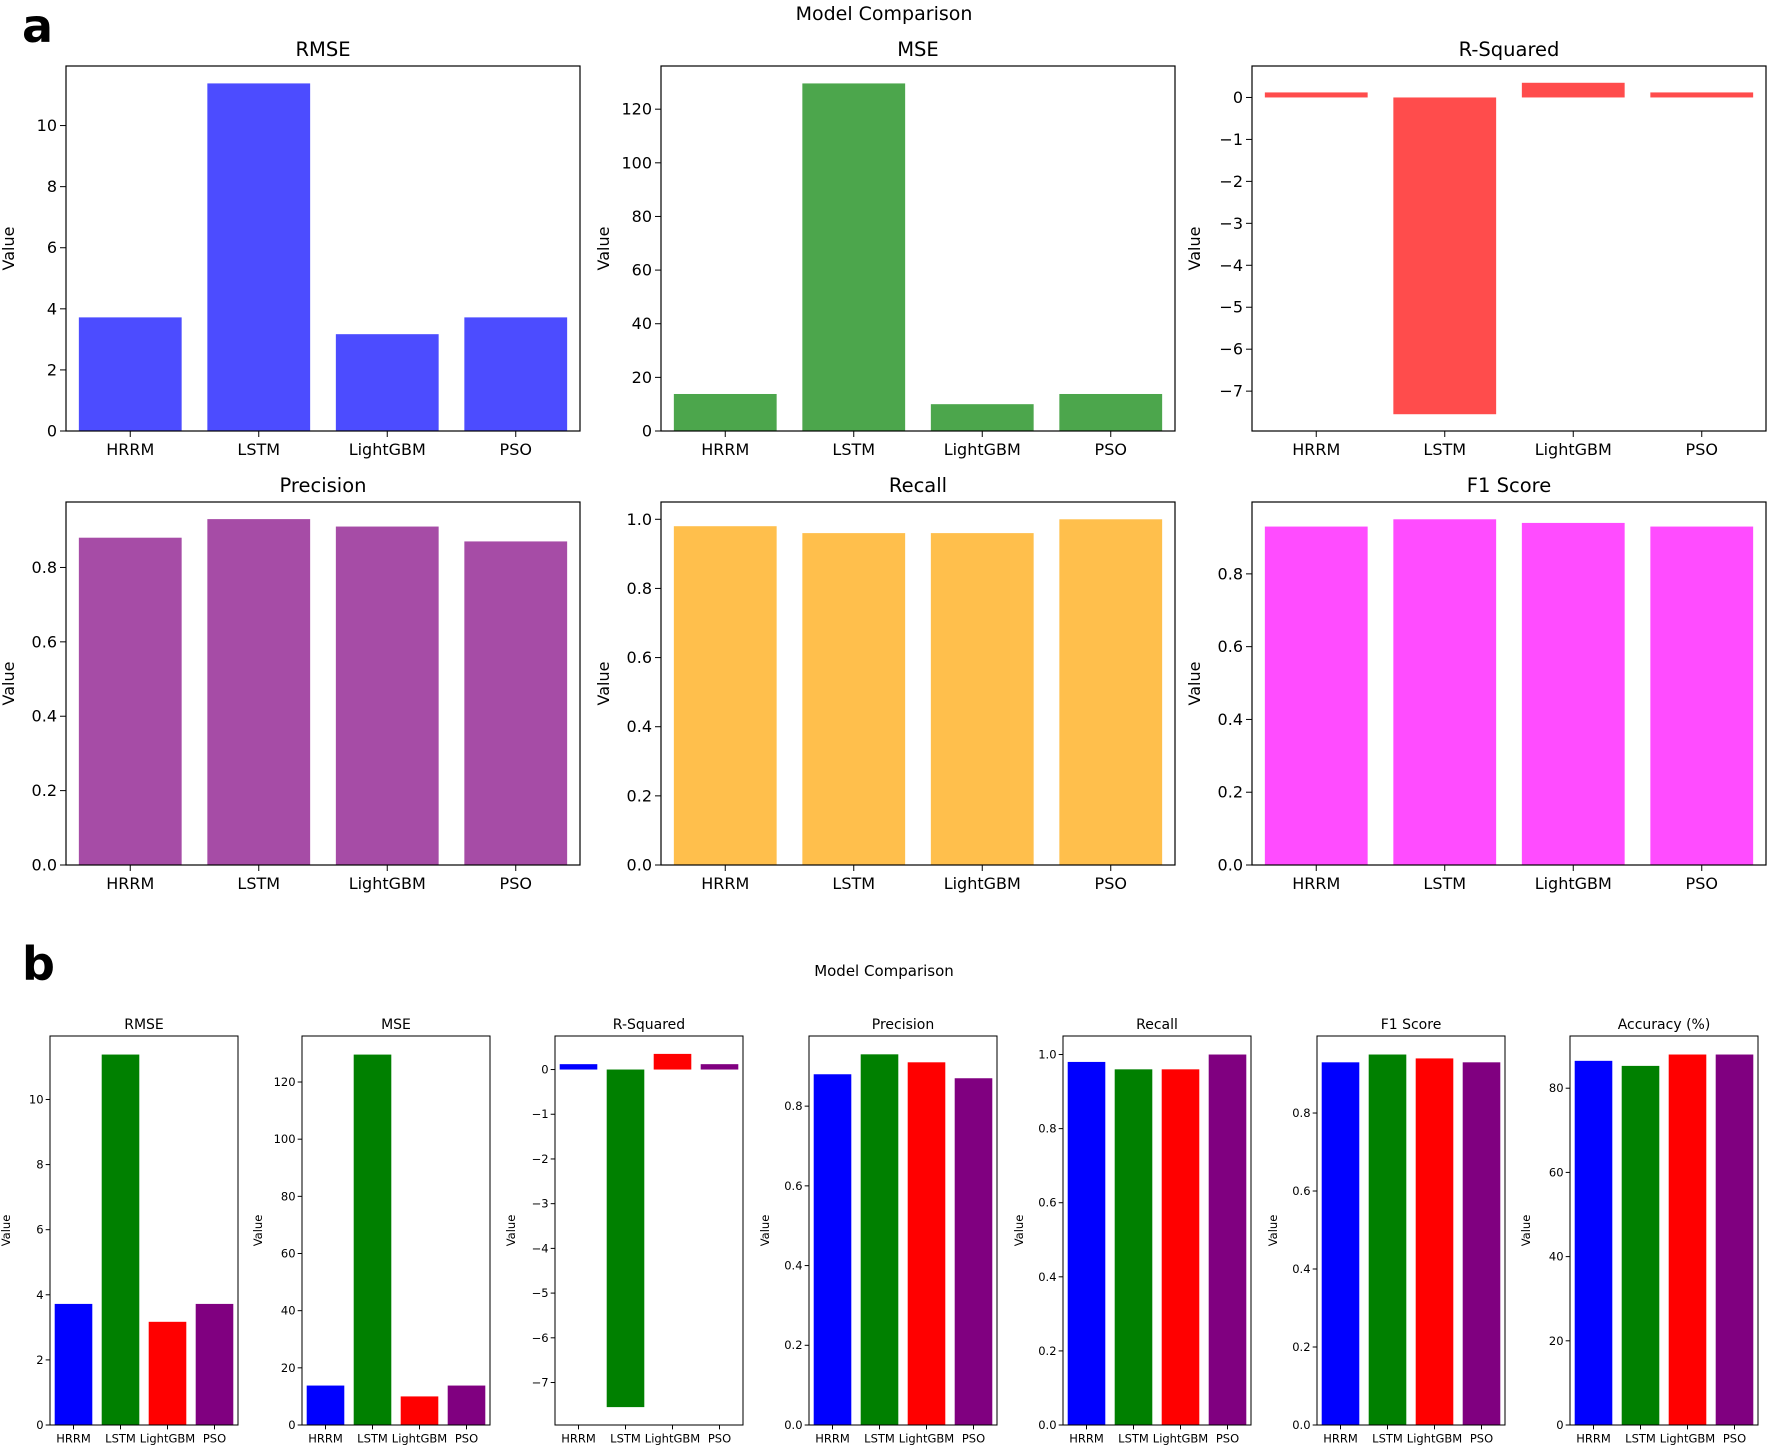 This screenshot has width=1770, height=1448. What do you see at coordinates (38, 964) in the screenshot?
I see `panel-b-label: b` at bounding box center [38, 964].